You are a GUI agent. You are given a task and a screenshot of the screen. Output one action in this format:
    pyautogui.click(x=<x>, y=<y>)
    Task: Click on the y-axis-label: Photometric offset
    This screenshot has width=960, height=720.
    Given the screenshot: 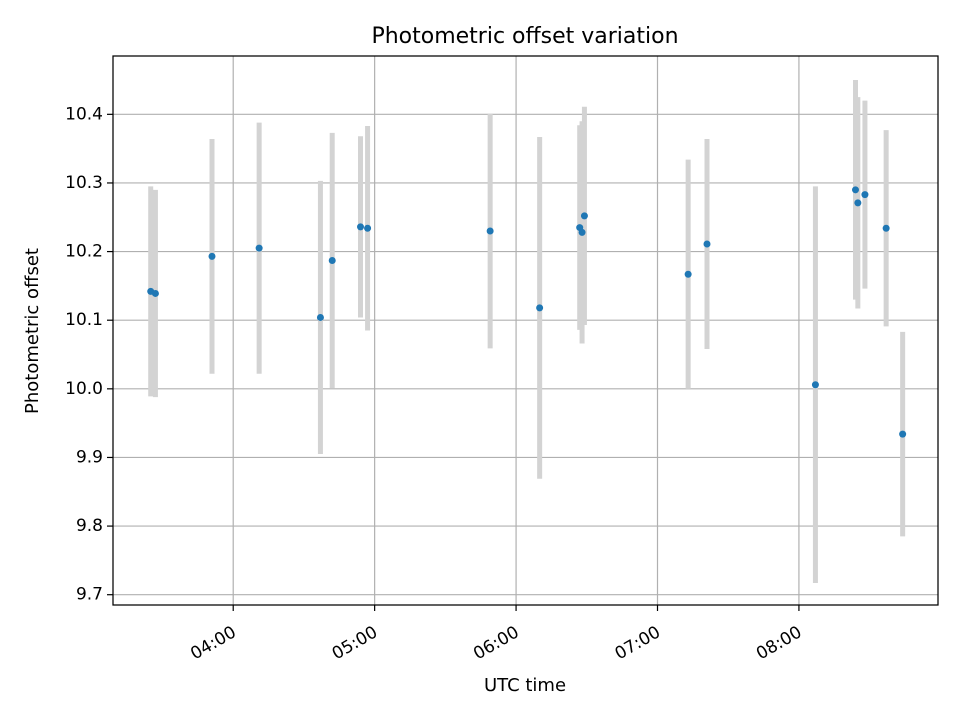 What is the action you would take?
    pyautogui.click(x=32, y=331)
    